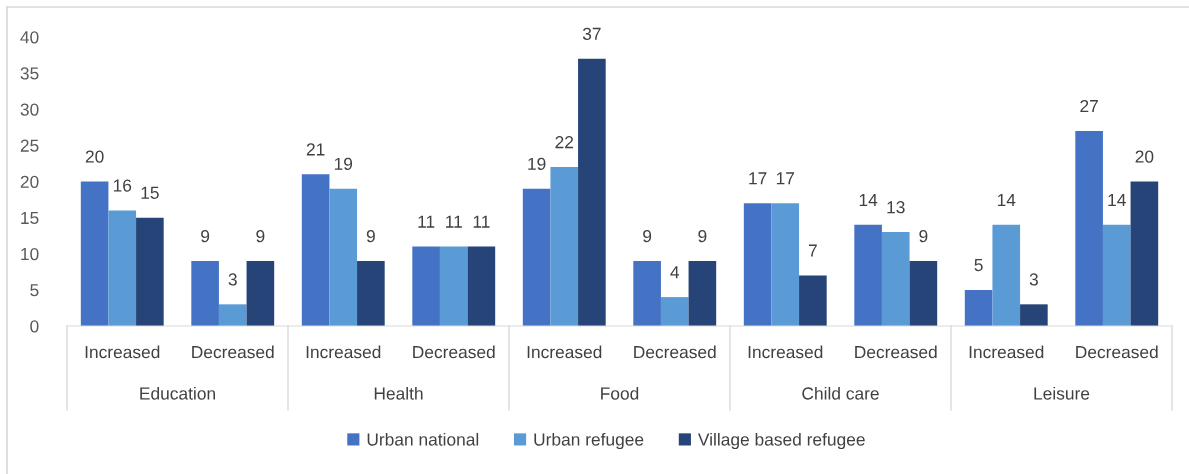  Describe the element at coordinates (30, 218) in the screenshot. I see `y-tick-label: 15` at that location.